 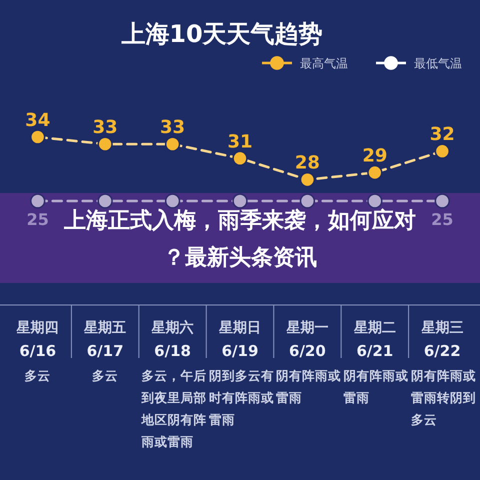 What do you see at coordinates (37, 351) in the screenshot?
I see `x-tick-label: 星期四 6/16 多云` at bounding box center [37, 351].